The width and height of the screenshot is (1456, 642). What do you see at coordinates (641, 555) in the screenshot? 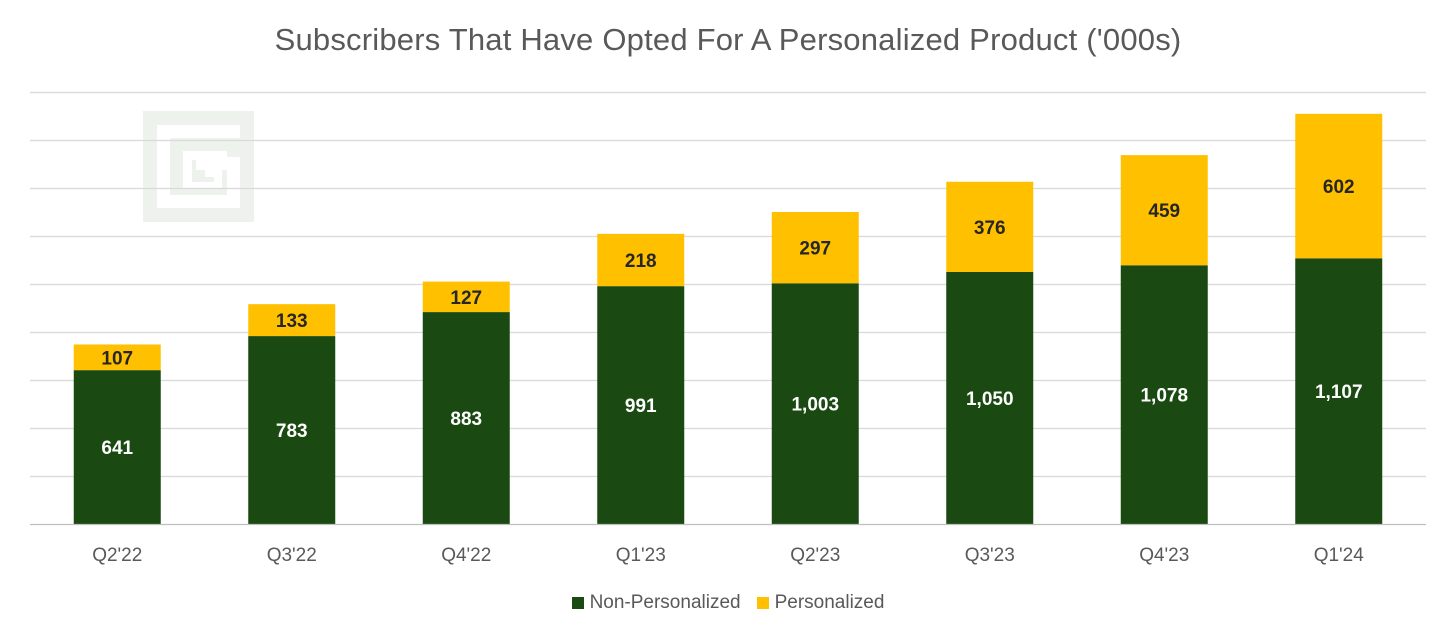
I see `x-tick-label: Q1'23` at bounding box center [641, 555].